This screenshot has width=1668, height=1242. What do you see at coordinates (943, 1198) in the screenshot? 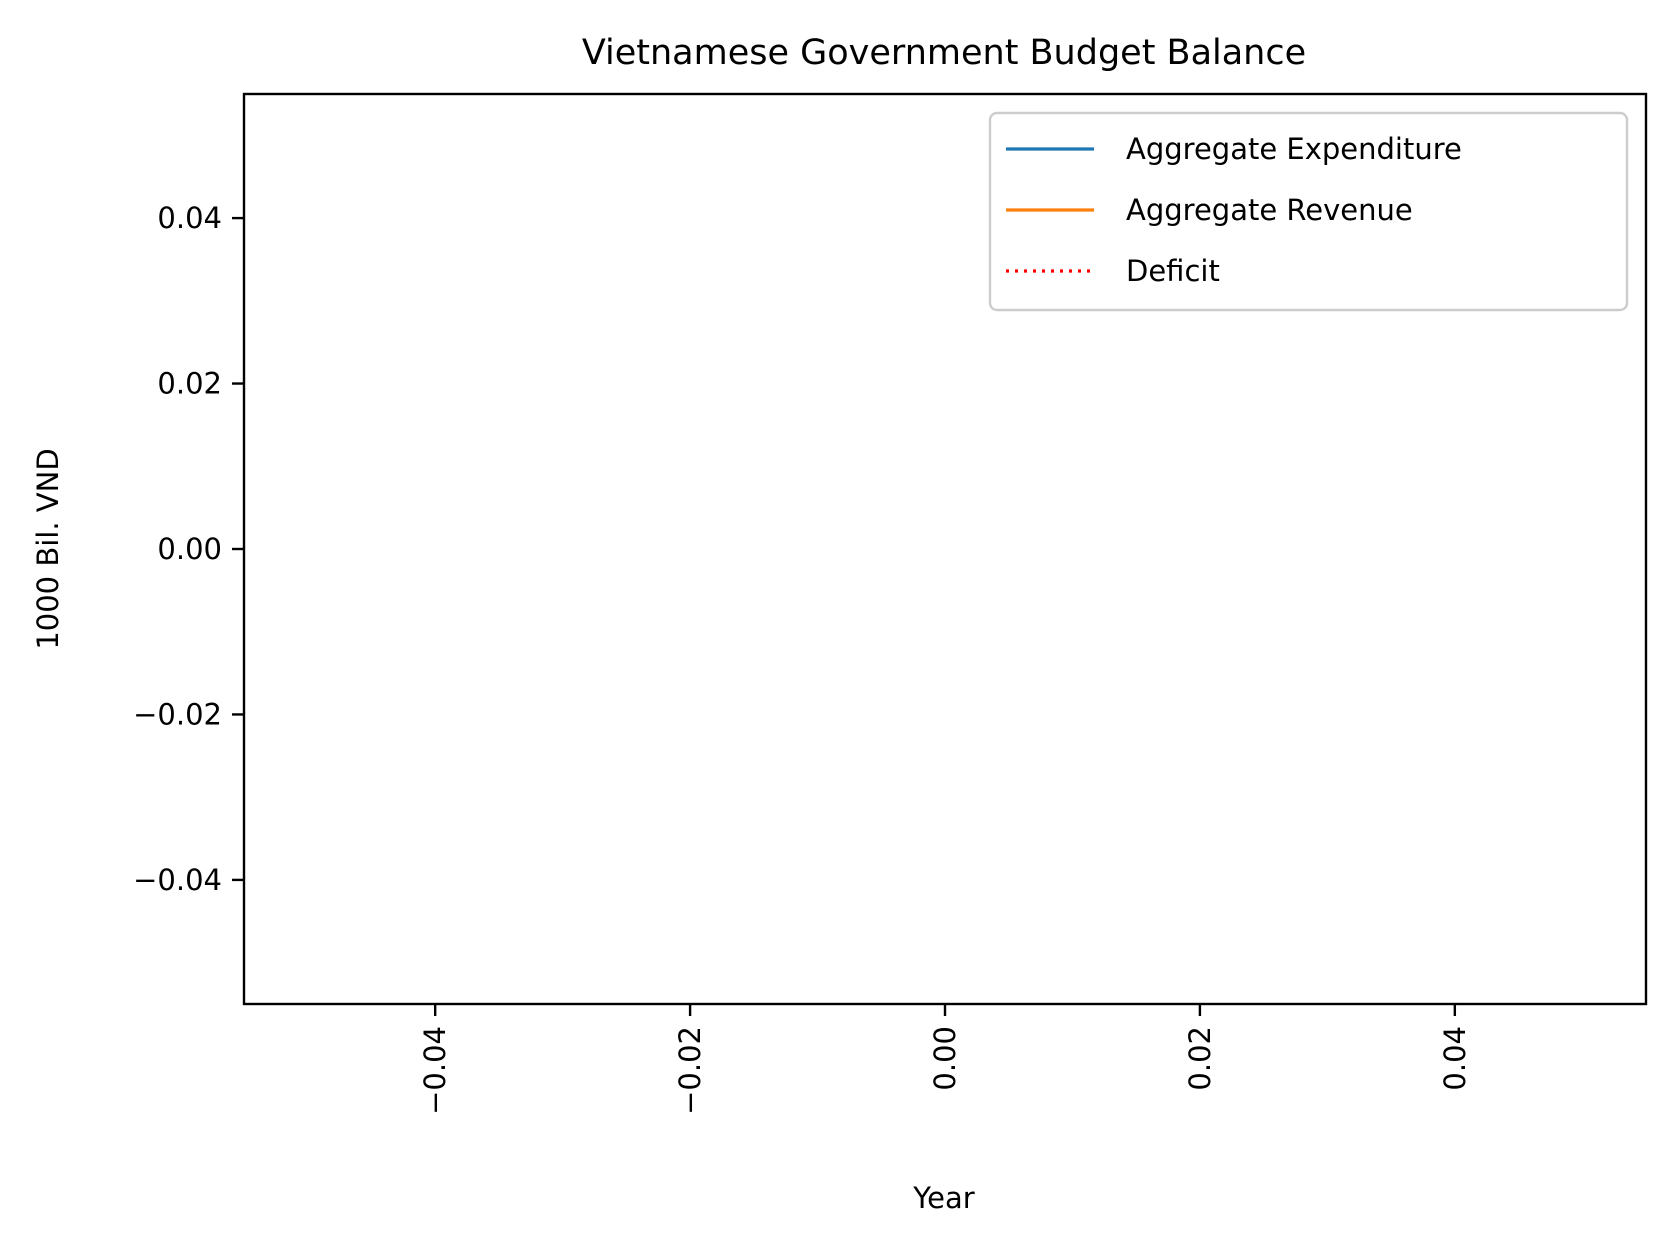
I see `x-axis-label: Year` at bounding box center [943, 1198].